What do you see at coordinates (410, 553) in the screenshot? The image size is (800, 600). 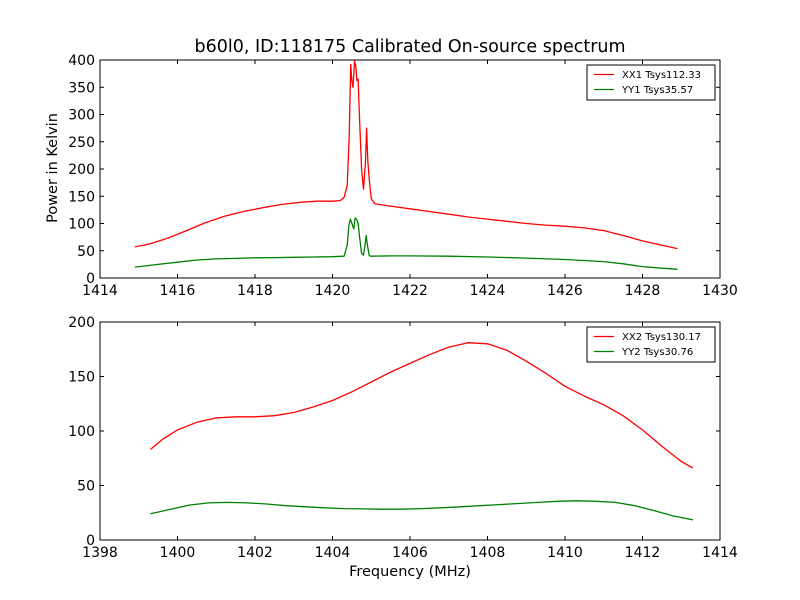 I see `x-tick-label: 1406` at bounding box center [410, 553].